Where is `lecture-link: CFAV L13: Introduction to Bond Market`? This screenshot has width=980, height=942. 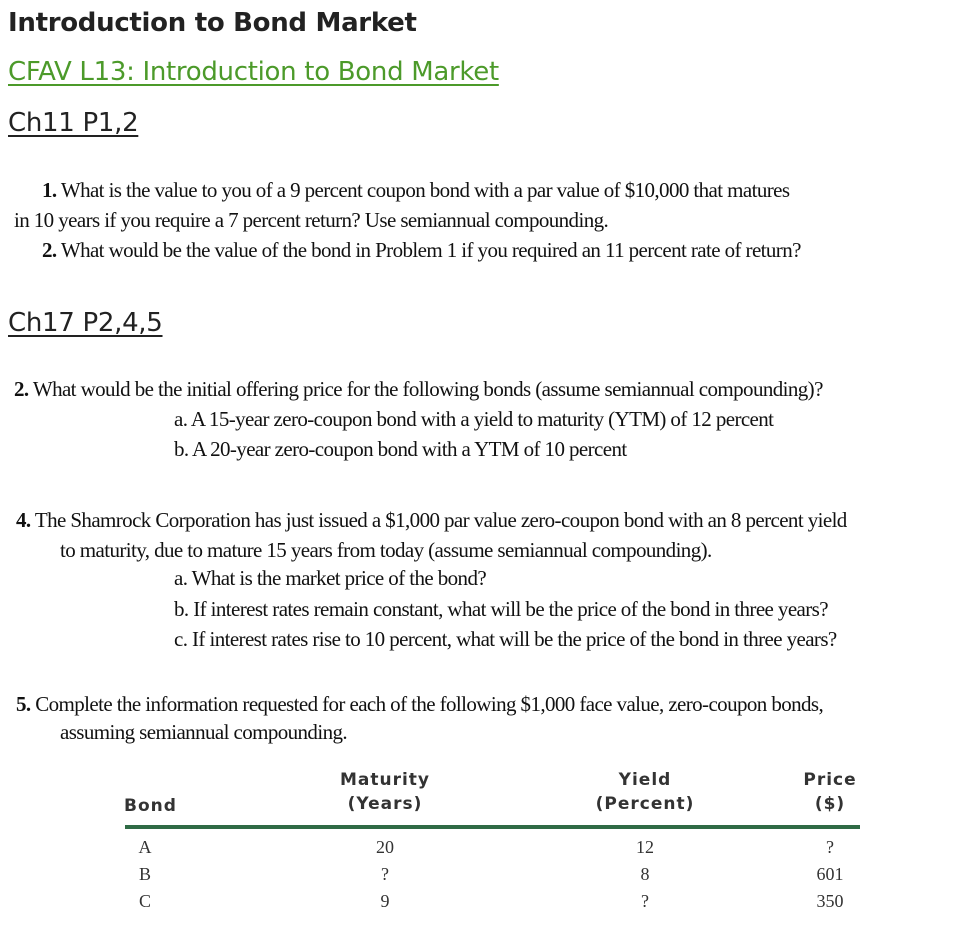 lecture-link: CFAV L13: Introduction to Bond Market is located at coordinates (253, 72).